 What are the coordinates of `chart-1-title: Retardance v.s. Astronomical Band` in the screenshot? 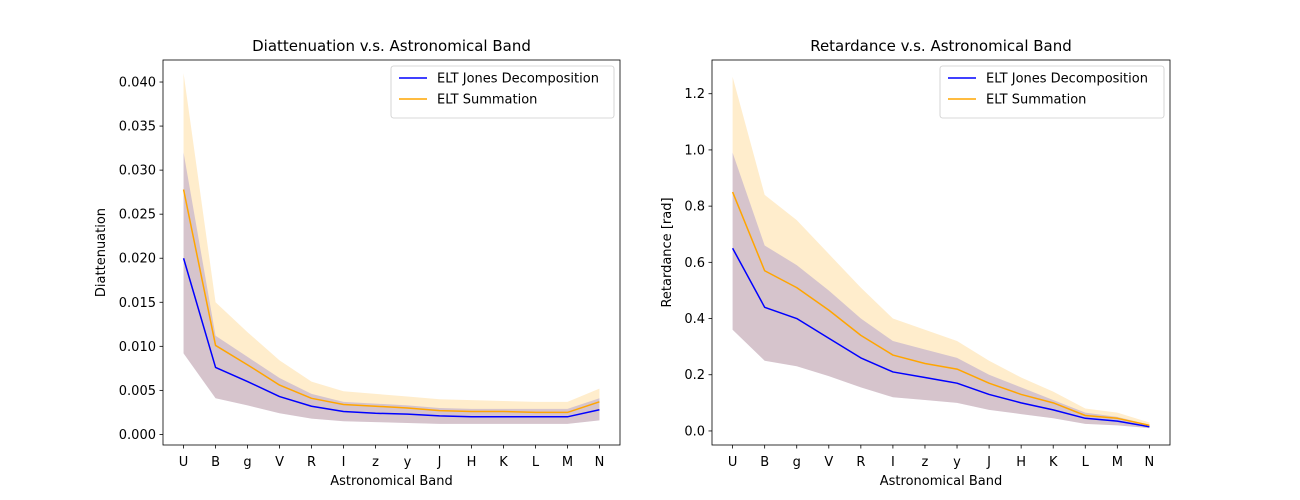 It's located at (941, 46).